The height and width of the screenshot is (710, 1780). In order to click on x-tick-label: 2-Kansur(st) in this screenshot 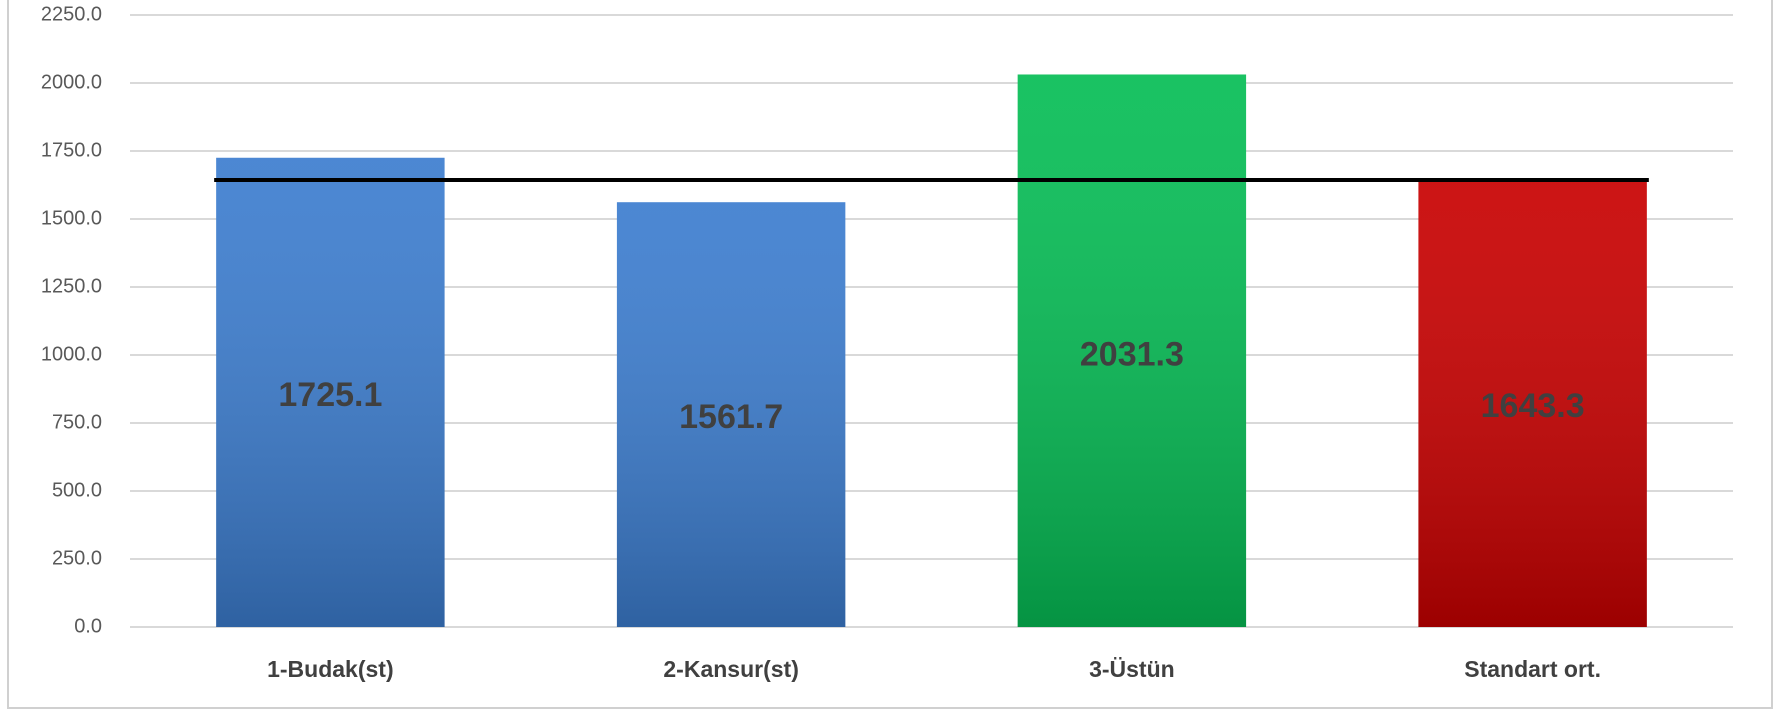, I will do `click(730, 669)`.